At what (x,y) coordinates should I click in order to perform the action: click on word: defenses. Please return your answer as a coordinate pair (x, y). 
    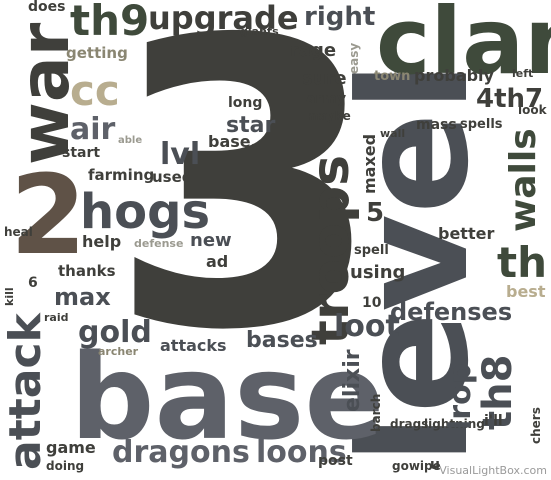
    Looking at the image, I should click on (451, 312).